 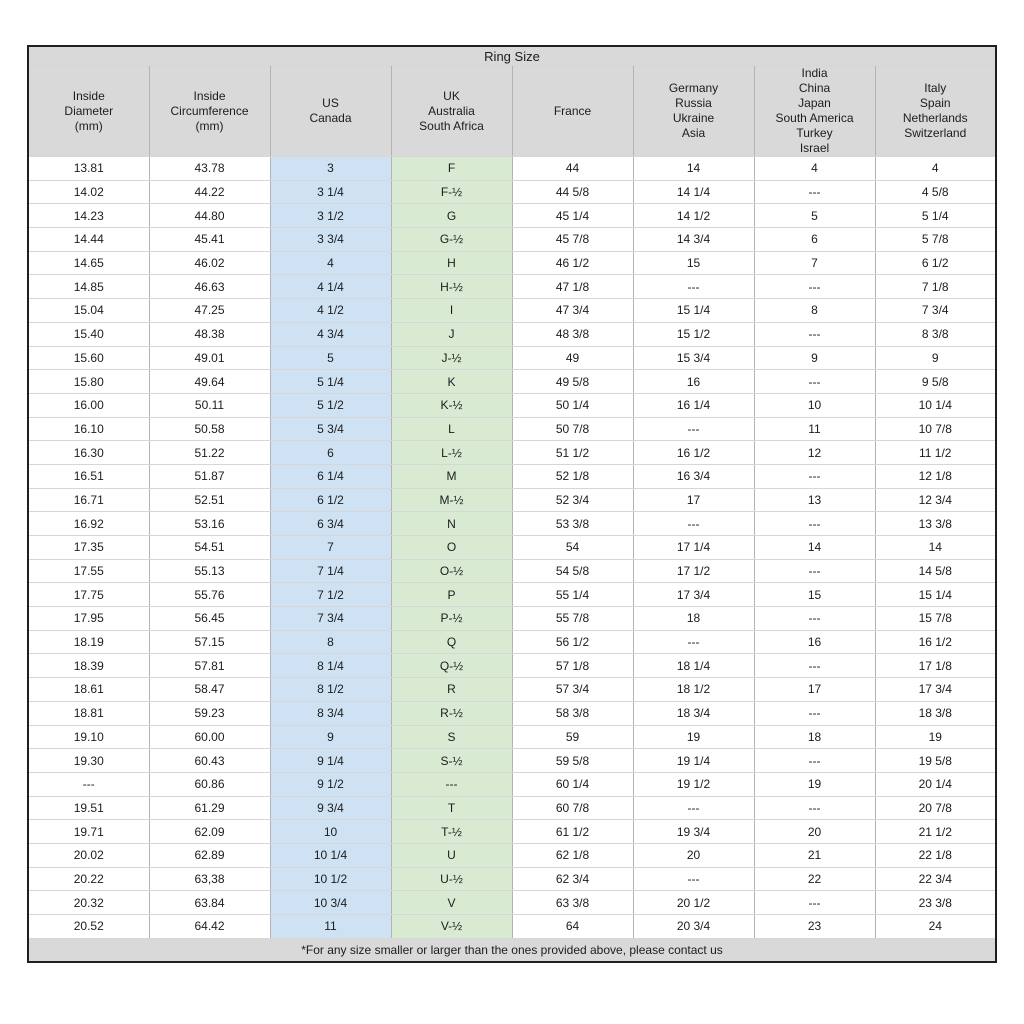 I want to click on table-cell: 56.45, so click(x=209, y=618).